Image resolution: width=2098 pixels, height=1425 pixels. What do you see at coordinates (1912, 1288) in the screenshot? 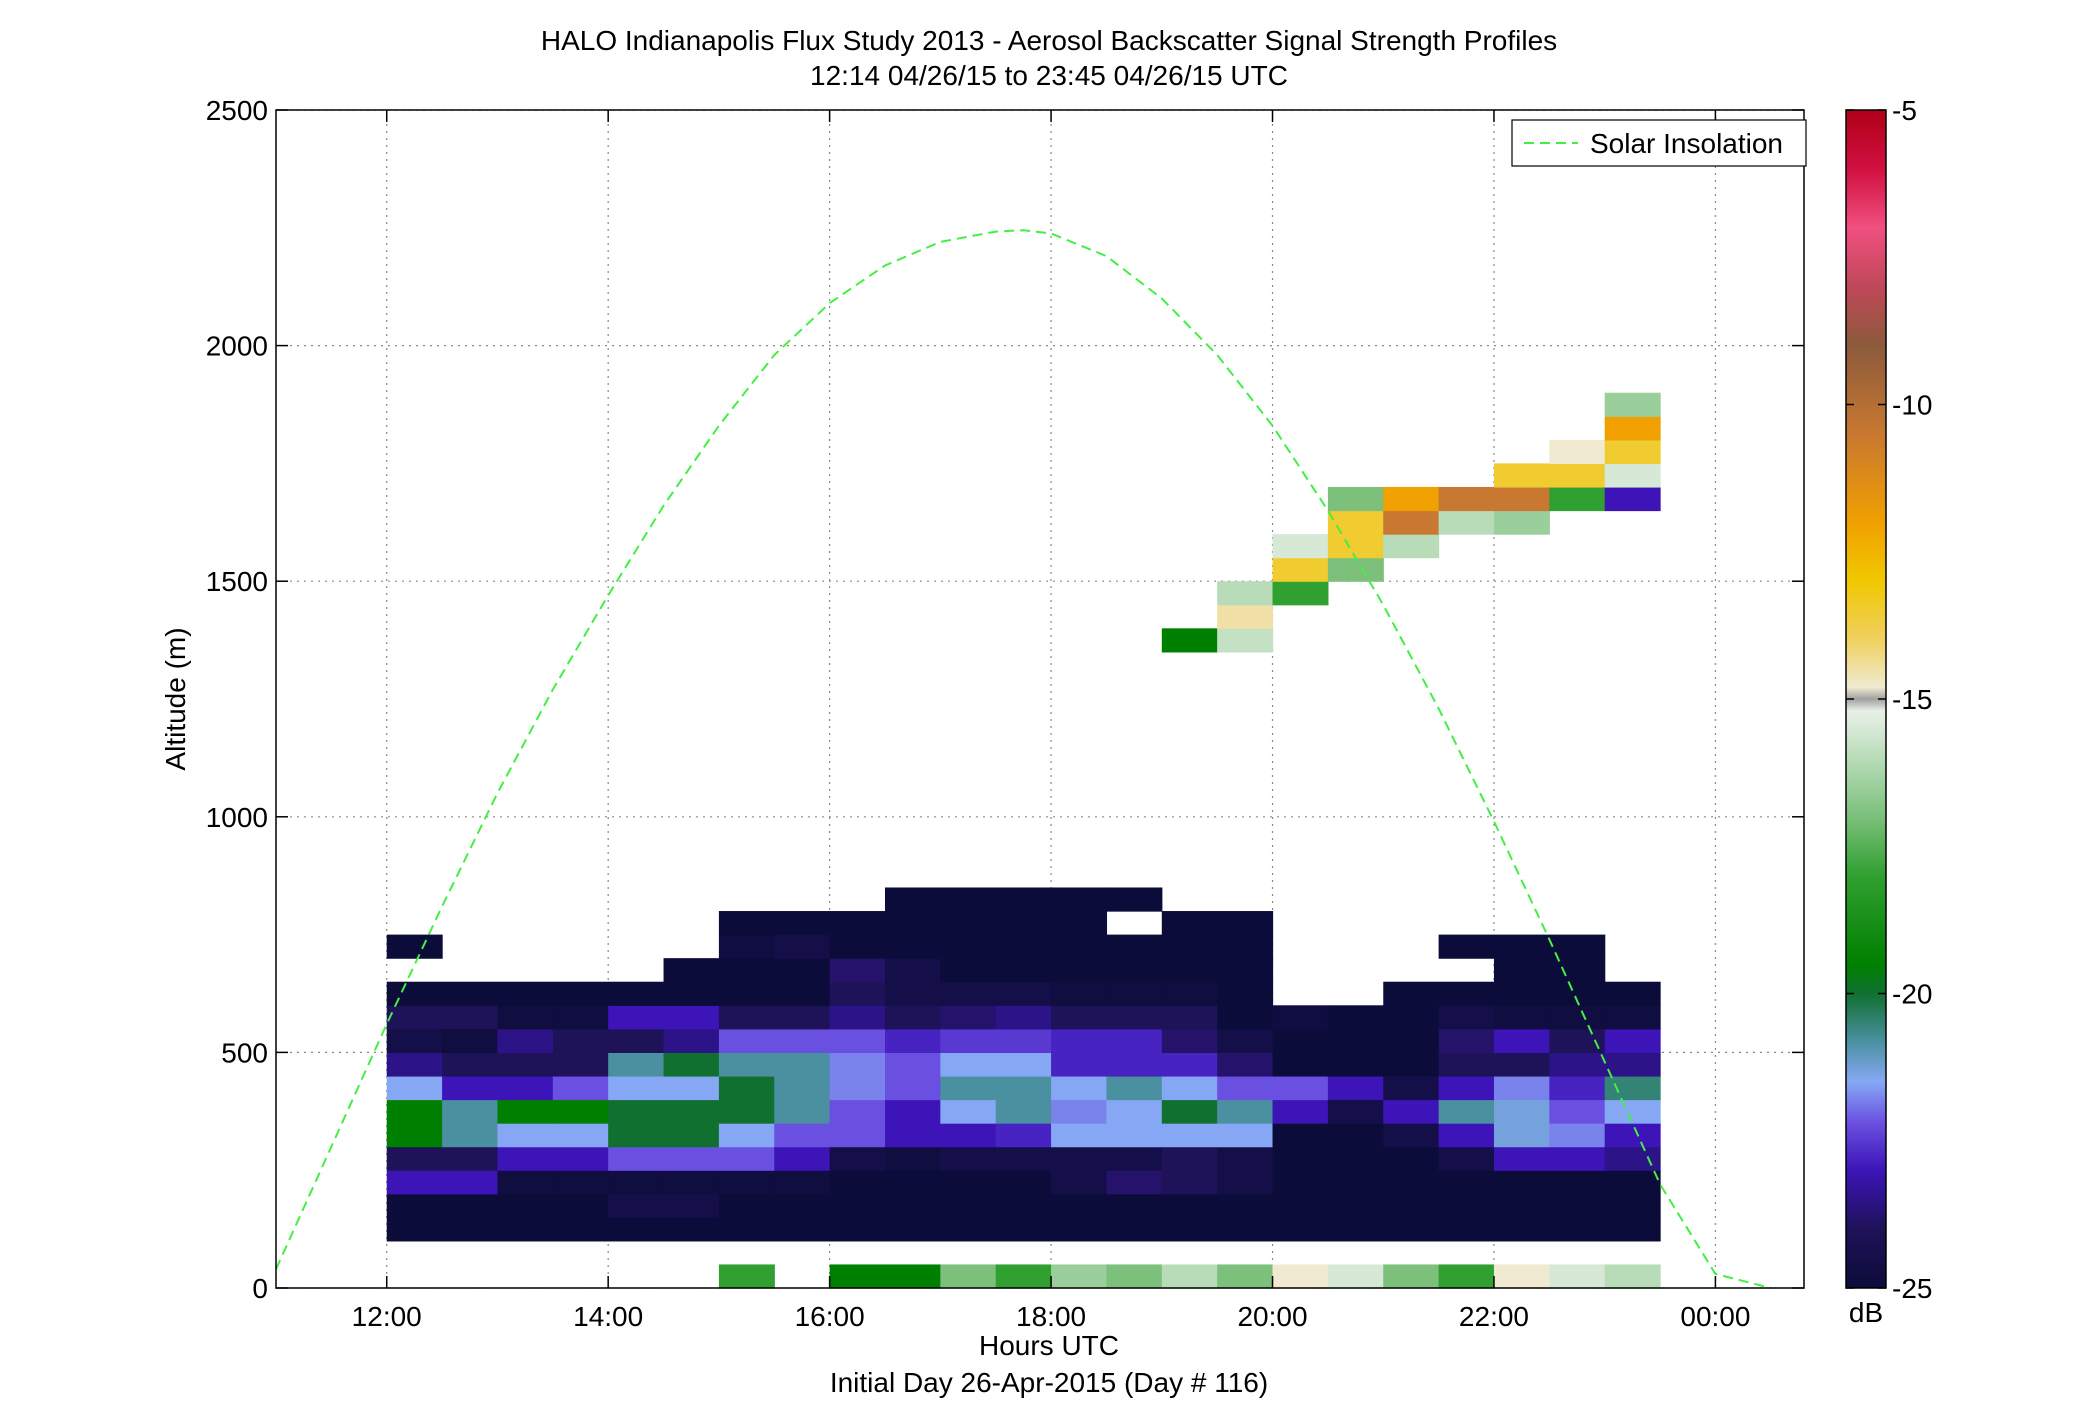
I see `colorbar-tick-label: -25` at bounding box center [1912, 1288].